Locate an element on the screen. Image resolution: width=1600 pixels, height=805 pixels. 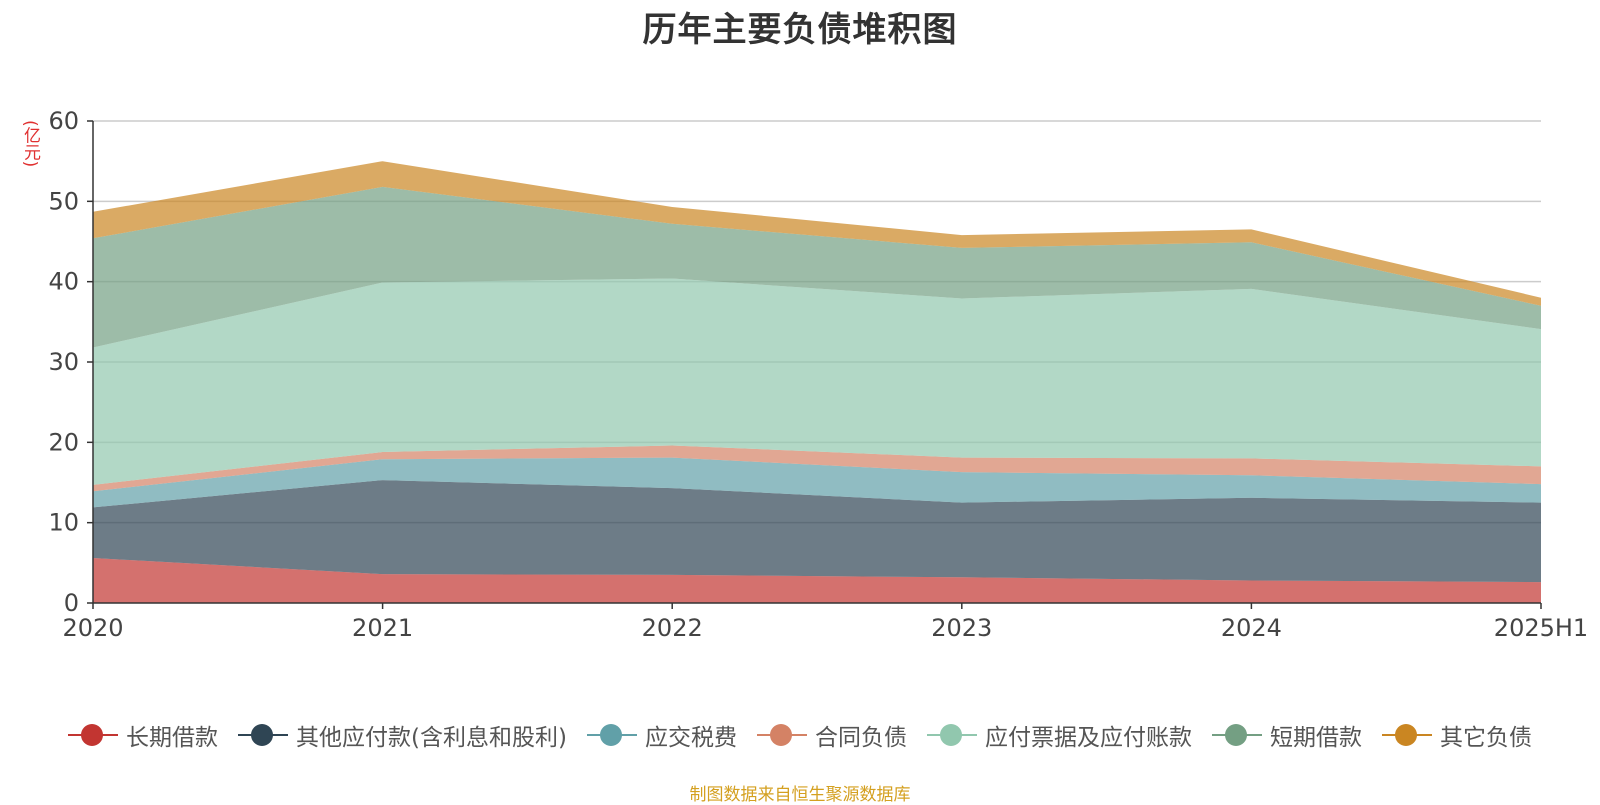
legend-label: 其它负债 is located at coordinates (1485, 738).